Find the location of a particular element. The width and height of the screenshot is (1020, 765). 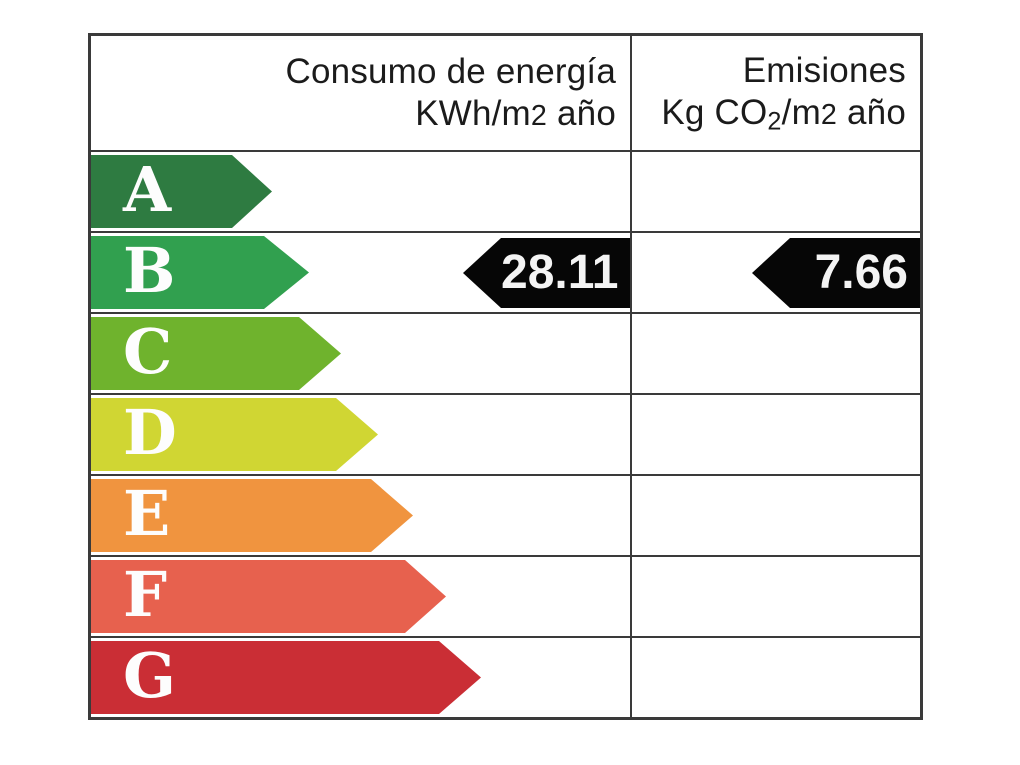

consumption-cell-C: C is located at coordinates (361, 353).